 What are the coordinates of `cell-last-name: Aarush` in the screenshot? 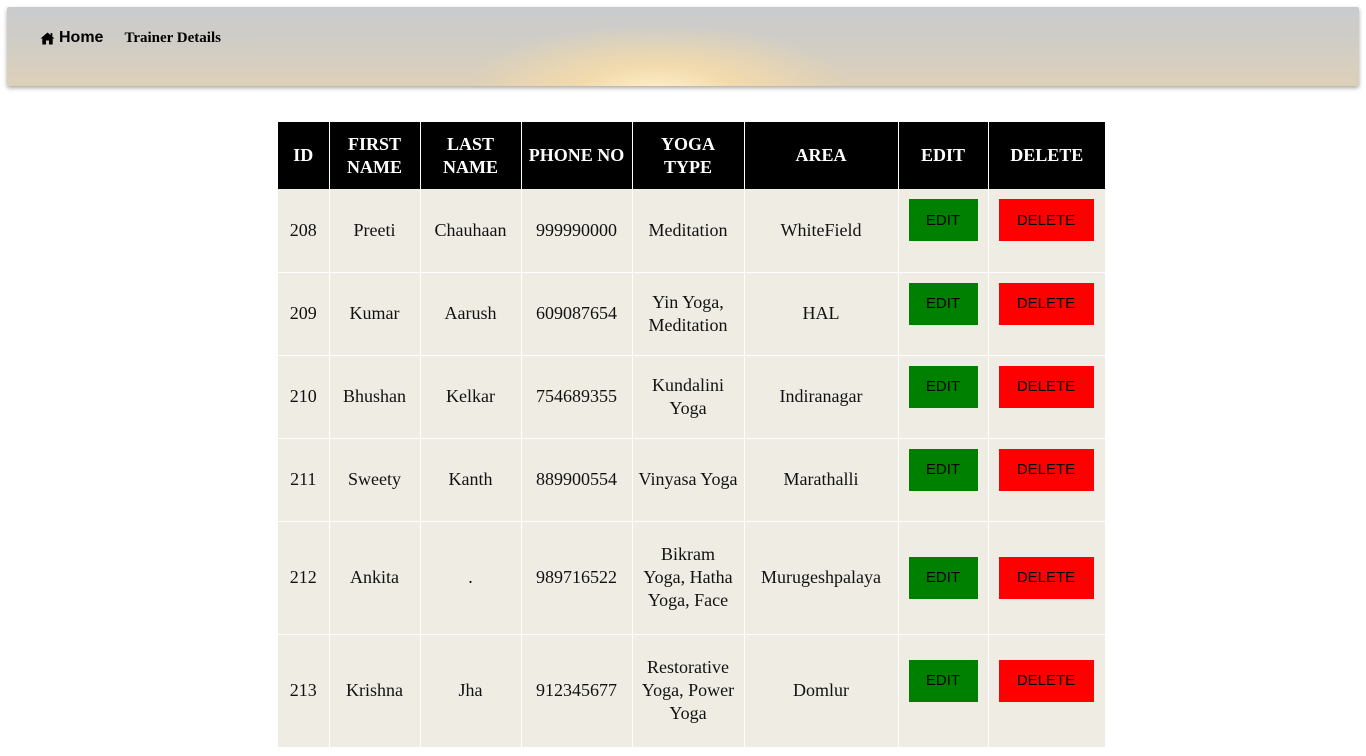 It's located at (471, 314).